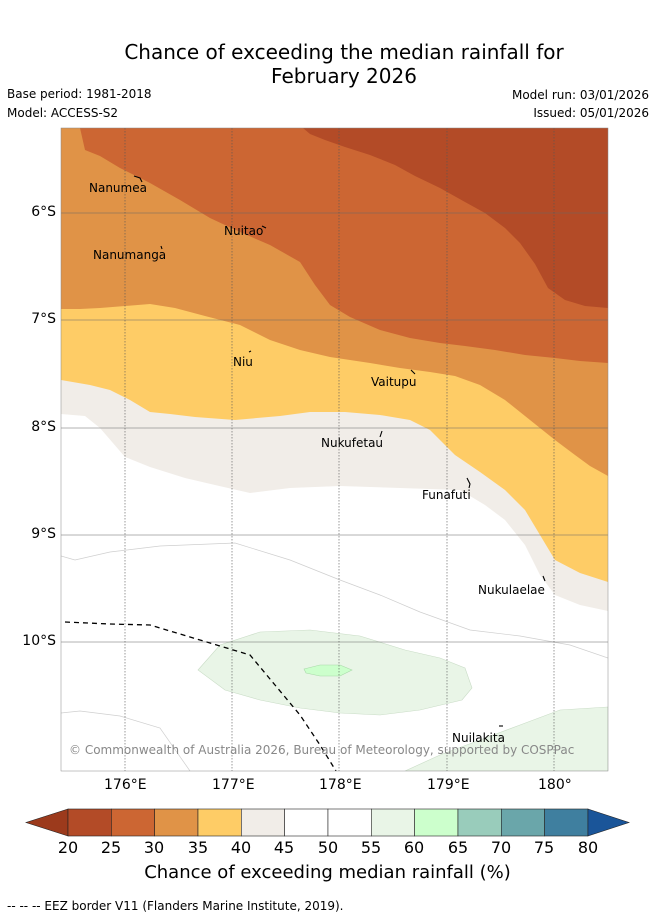 This screenshot has width=655, height=919. Describe the element at coordinates (544, 578) in the screenshot. I see `island-nukulaelae` at that location.